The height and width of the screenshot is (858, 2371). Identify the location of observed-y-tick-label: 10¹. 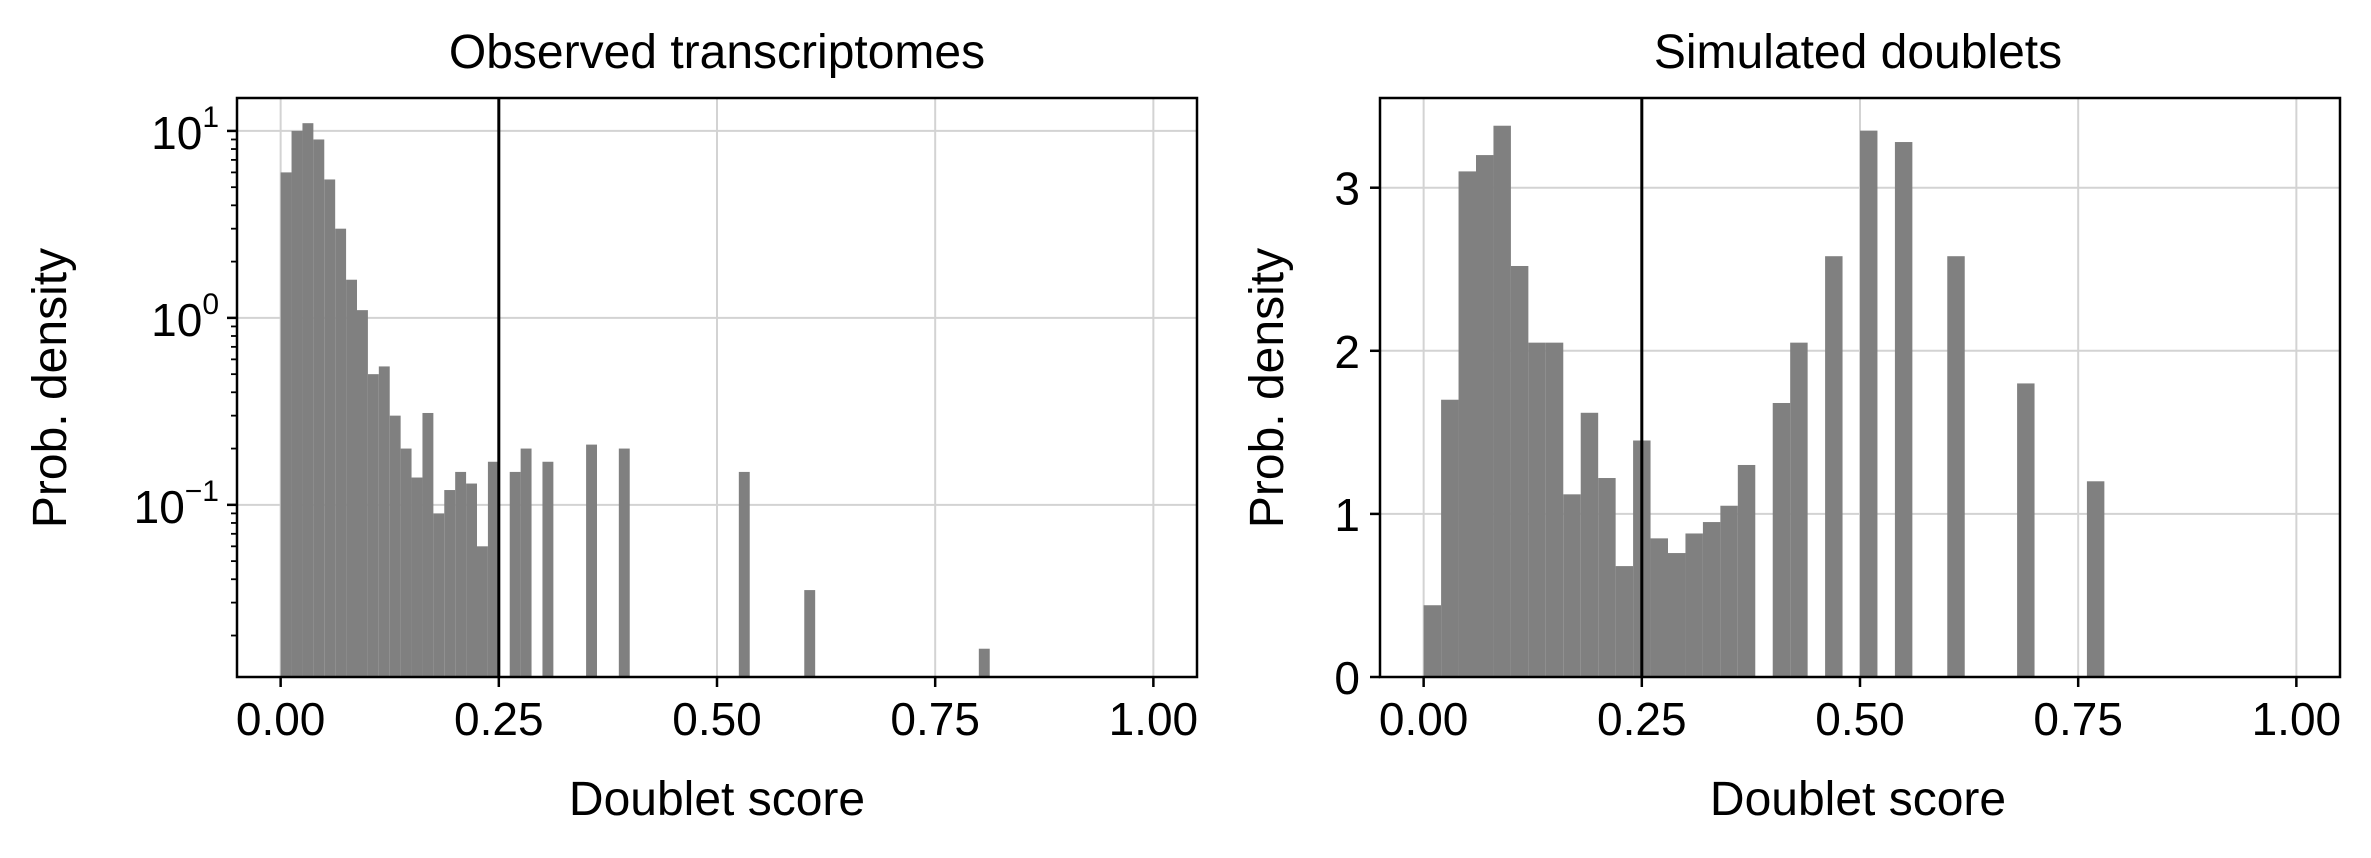
(185, 130).